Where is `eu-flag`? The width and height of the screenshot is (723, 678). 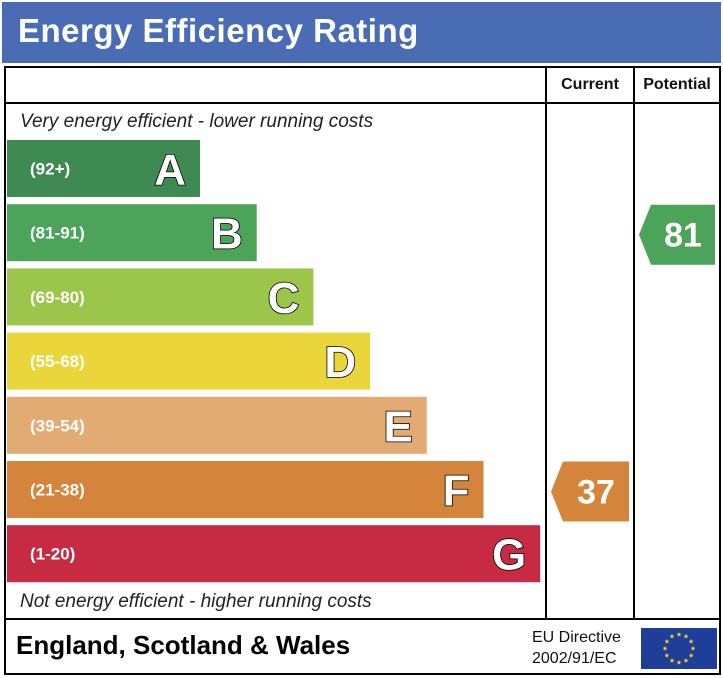 eu-flag is located at coordinates (679, 648).